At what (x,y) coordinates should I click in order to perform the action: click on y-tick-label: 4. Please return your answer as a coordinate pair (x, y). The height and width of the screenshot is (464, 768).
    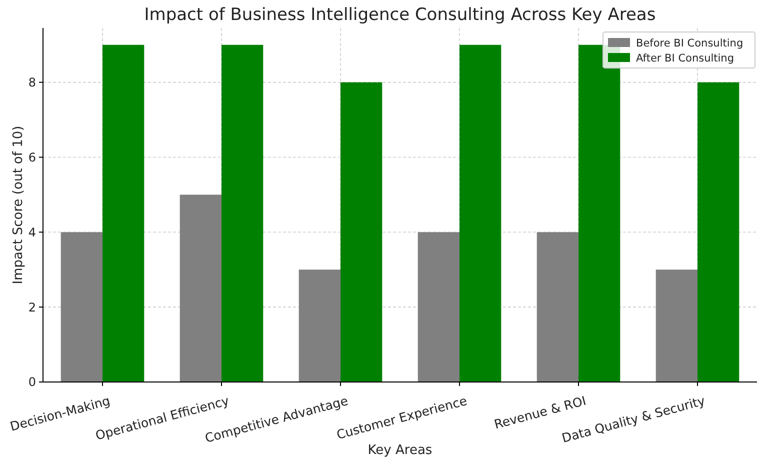
    Looking at the image, I should click on (32, 232).